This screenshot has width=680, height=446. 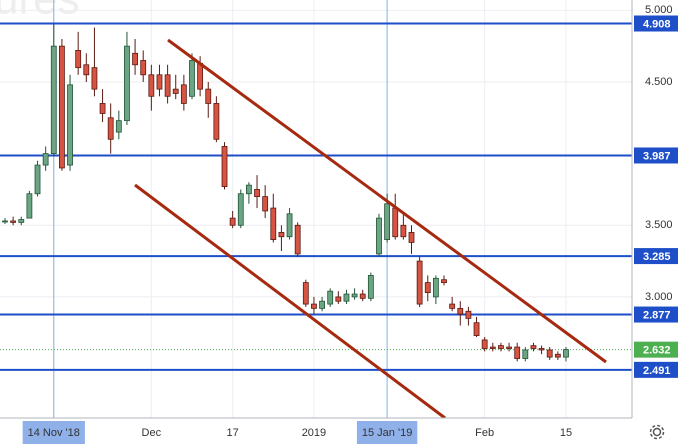 I want to click on level-label: 4.908, so click(x=657, y=24).